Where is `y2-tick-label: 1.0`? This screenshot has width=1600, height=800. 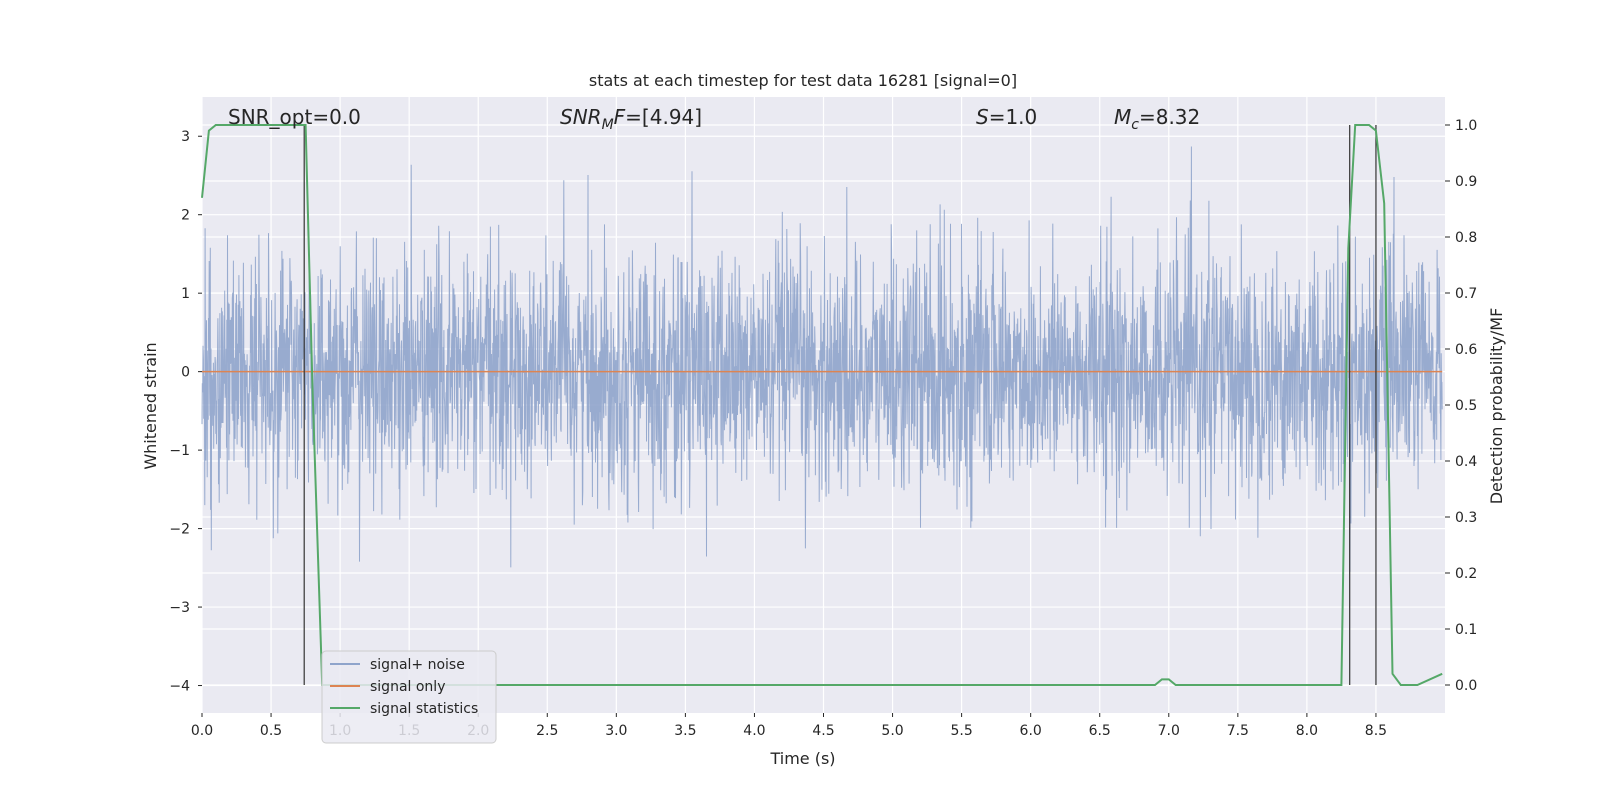
y2-tick-label: 1.0 is located at coordinates (1466, 126).